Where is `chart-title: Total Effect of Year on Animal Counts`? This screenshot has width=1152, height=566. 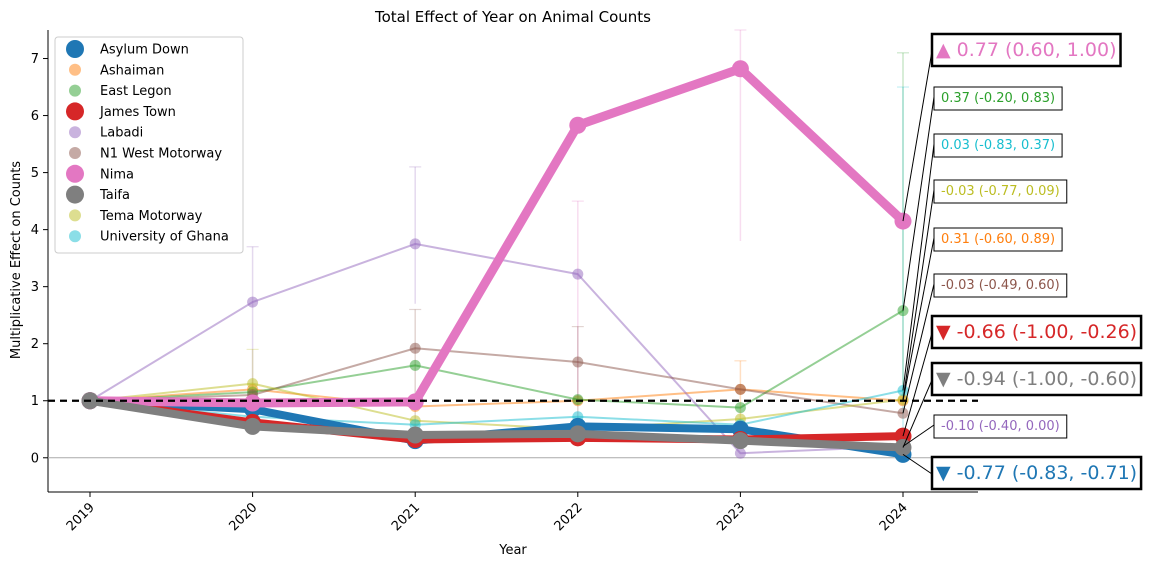 chart-title: Total Effect of Year on Animal Counts is located at coordinates (512, 17).